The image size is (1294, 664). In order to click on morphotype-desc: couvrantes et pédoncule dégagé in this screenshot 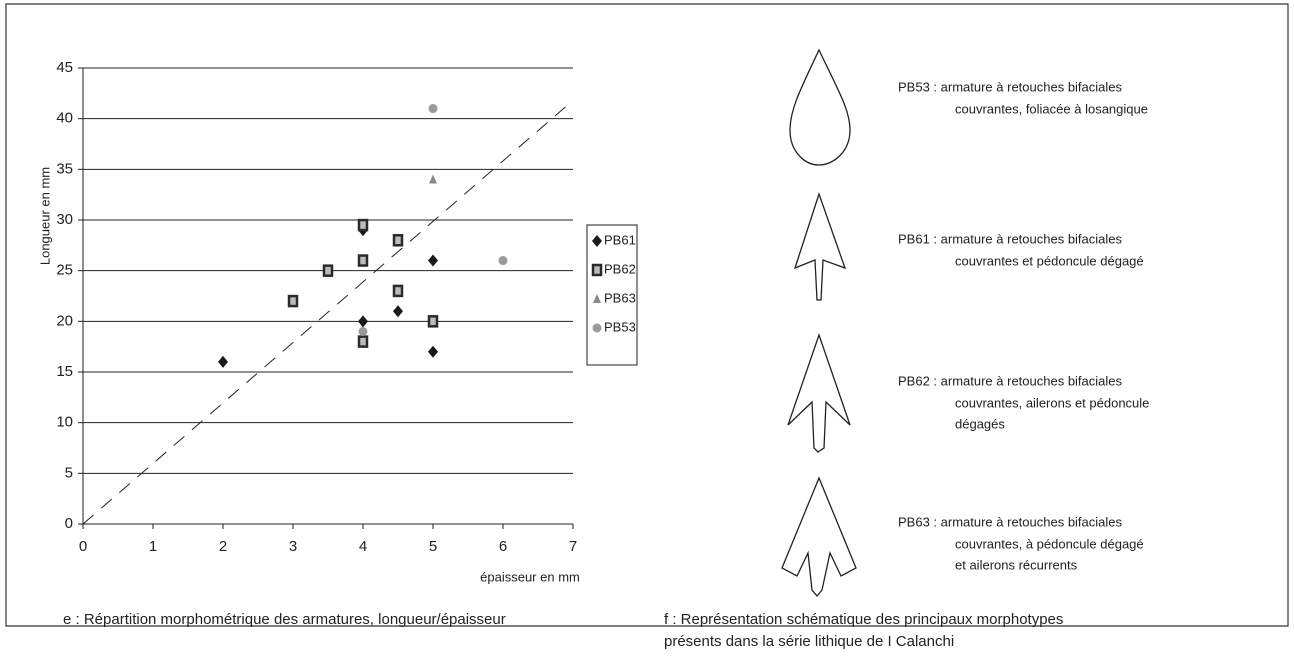, I will do `click(1049, 260)`.